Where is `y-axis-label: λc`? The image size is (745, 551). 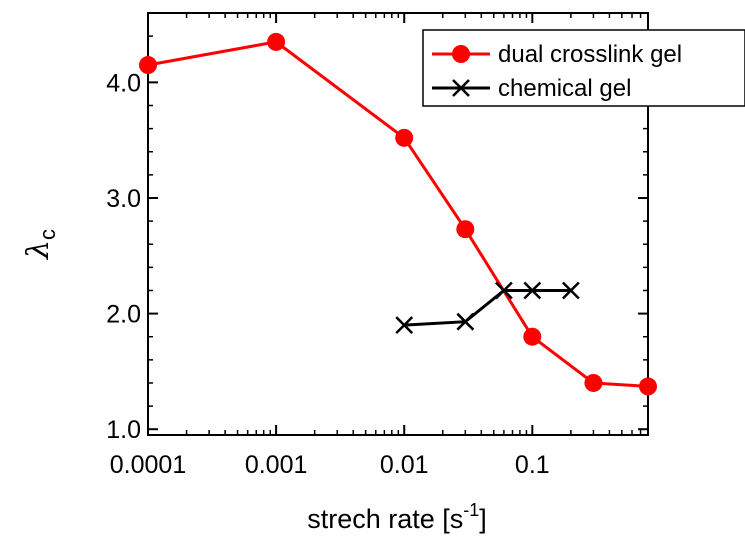
y-axis-label: λc is located at coordinates (40, 244).